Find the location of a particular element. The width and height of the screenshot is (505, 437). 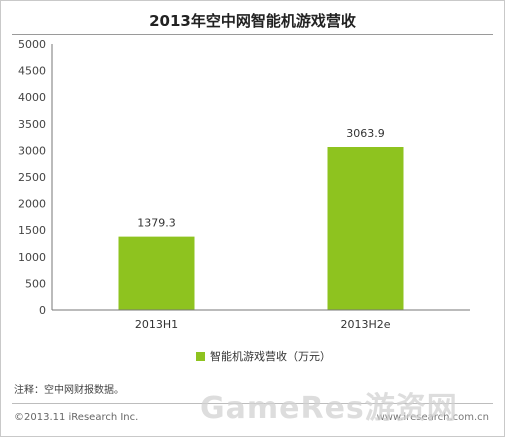

y-tick-label: 1000 is located at coordinates (32, 257).